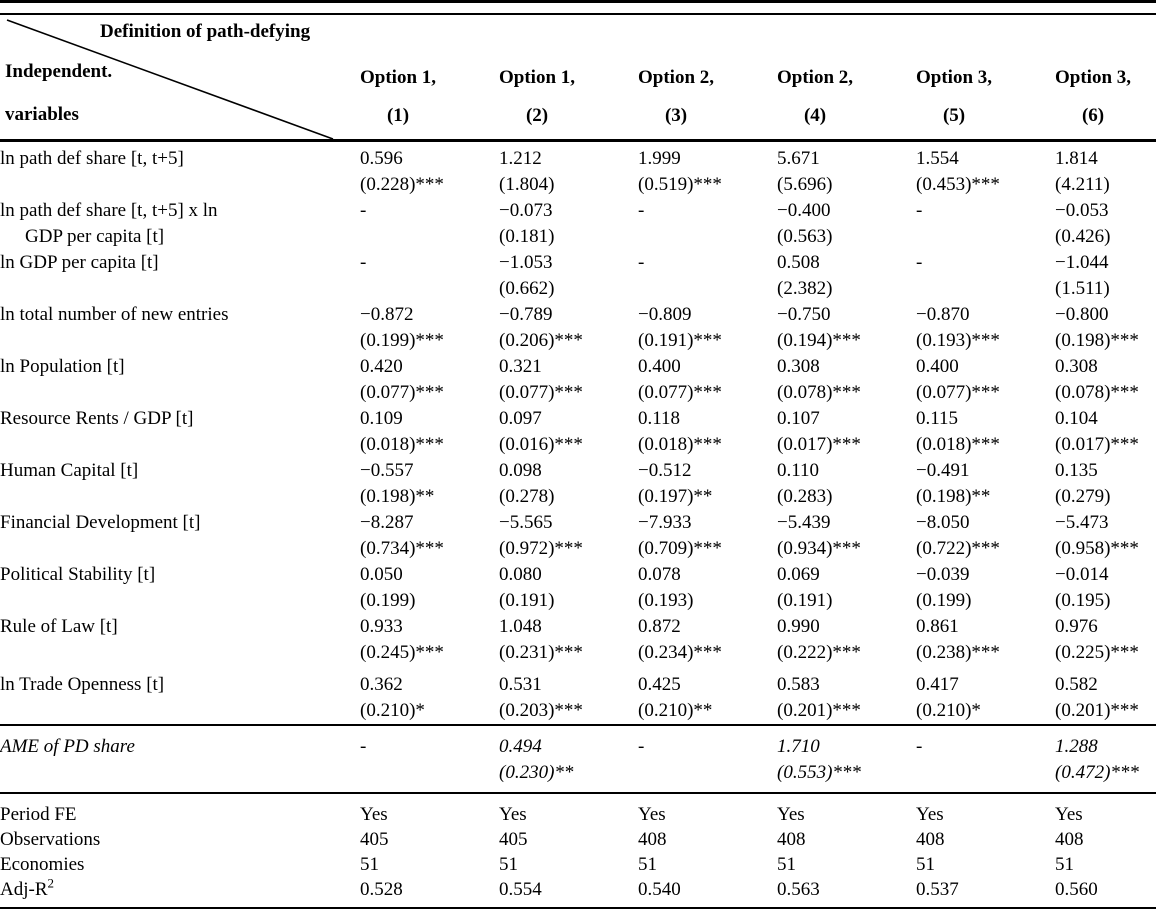 This screenshot has height=916, width=1156. What do you see at coordinates (578, 864) in the screenshot?
I see `stat-row: Economies 51 51 51 51 51 51` at bounding box center [578, 864].